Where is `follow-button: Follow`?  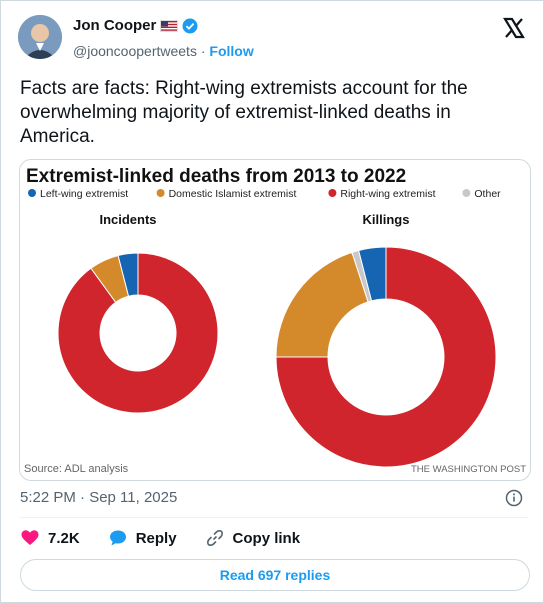 follow-button: Follow is located at coordinates (231, 51).